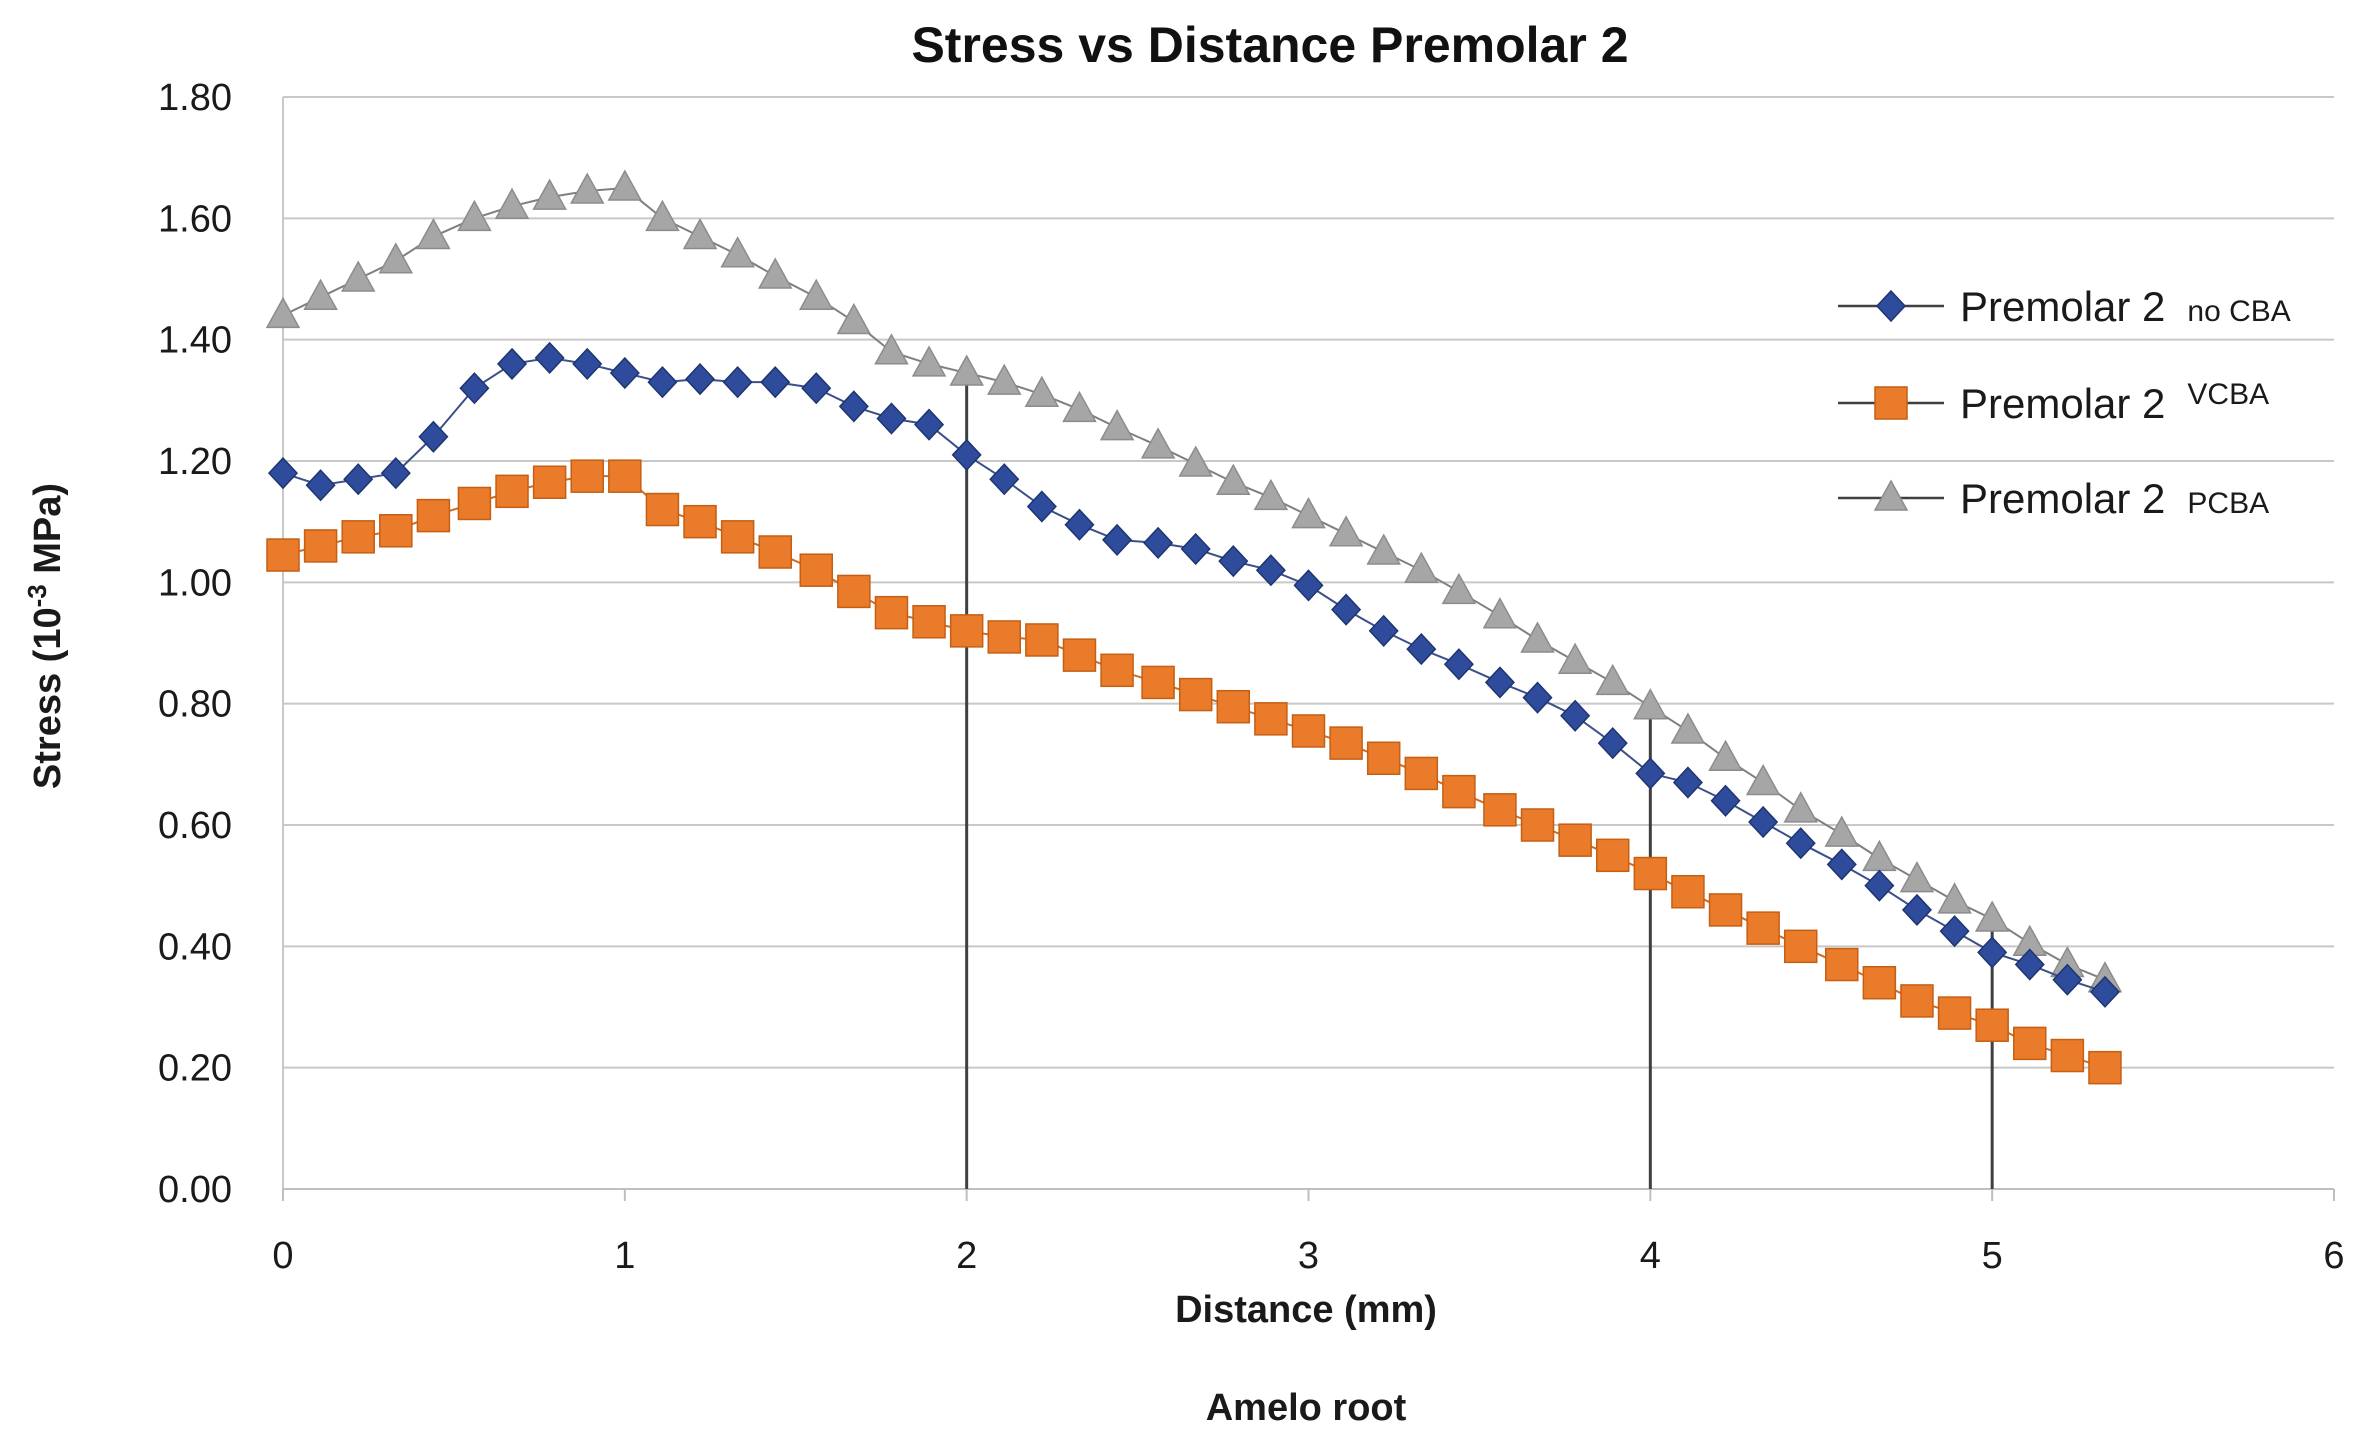 The width and height of the screenshot is (2368, 1449). I want to click on y-tick-label: 1.40, so click(195, 341).